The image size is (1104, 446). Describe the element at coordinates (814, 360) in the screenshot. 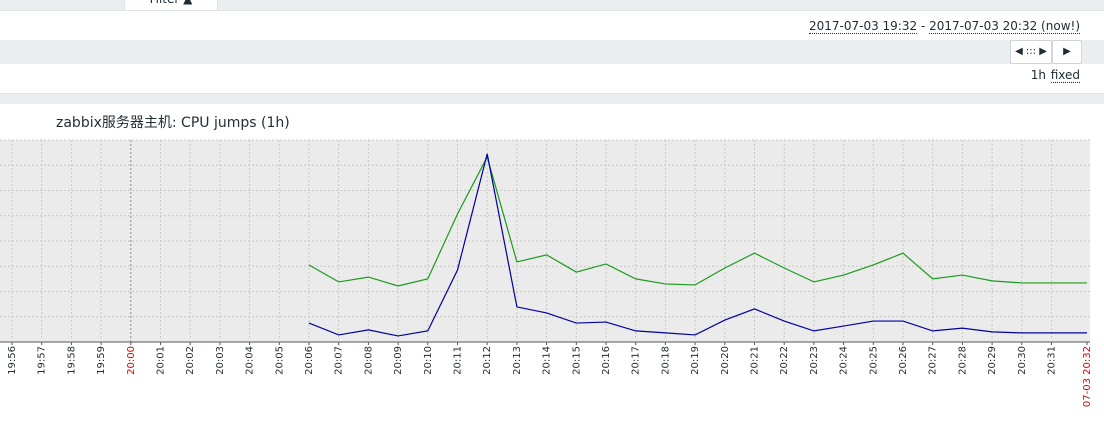

I see `x-tick-label: 20:23` at that location.